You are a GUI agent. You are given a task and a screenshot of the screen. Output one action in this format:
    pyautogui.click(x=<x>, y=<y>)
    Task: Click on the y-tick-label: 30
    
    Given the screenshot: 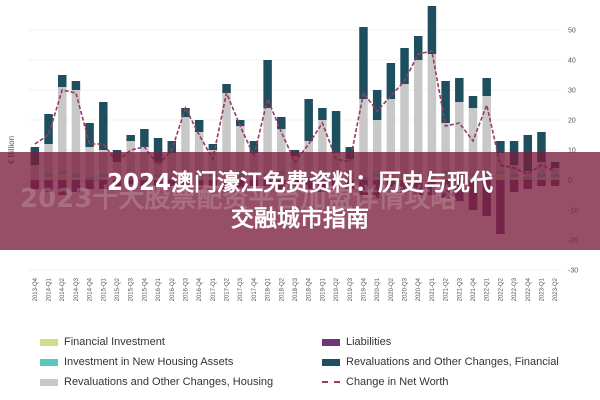 What is the action you would take?
    pyautogui.click(x=572, y=91)
    